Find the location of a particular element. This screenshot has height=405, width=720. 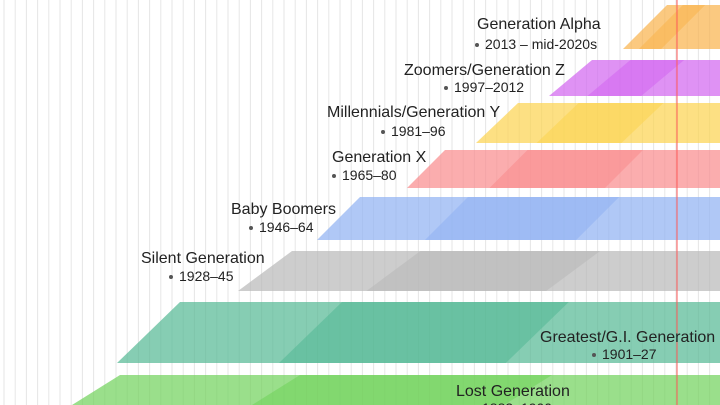

generation-years: 1901–27 is located at coordinates (629, 354).